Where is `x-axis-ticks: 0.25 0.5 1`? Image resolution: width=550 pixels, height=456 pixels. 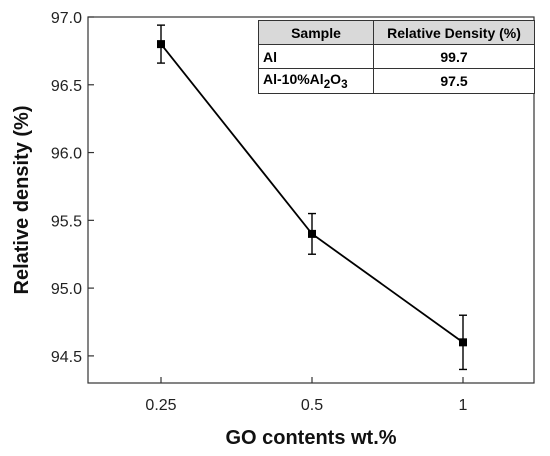 x-axis-ticks: 0.25 0.5 1 is located at coordinates (306, 395).